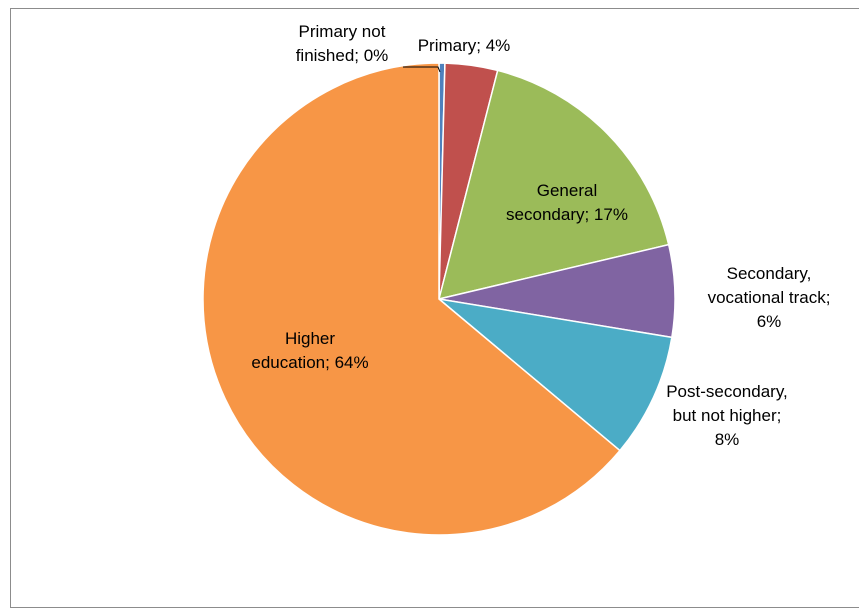 This screenshot has width=859, height=608. Describe the element at coordinates (310, 338) in the screenshot. I see `data-label-line: Higher` at that location.